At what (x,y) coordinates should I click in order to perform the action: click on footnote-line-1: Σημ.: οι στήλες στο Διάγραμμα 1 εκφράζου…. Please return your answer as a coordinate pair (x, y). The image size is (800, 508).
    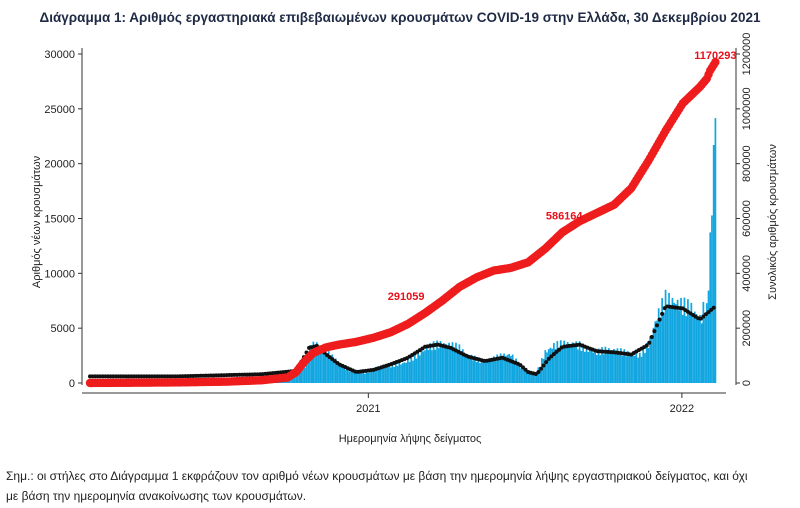
    Looking at the image, I should click on (377, 476).